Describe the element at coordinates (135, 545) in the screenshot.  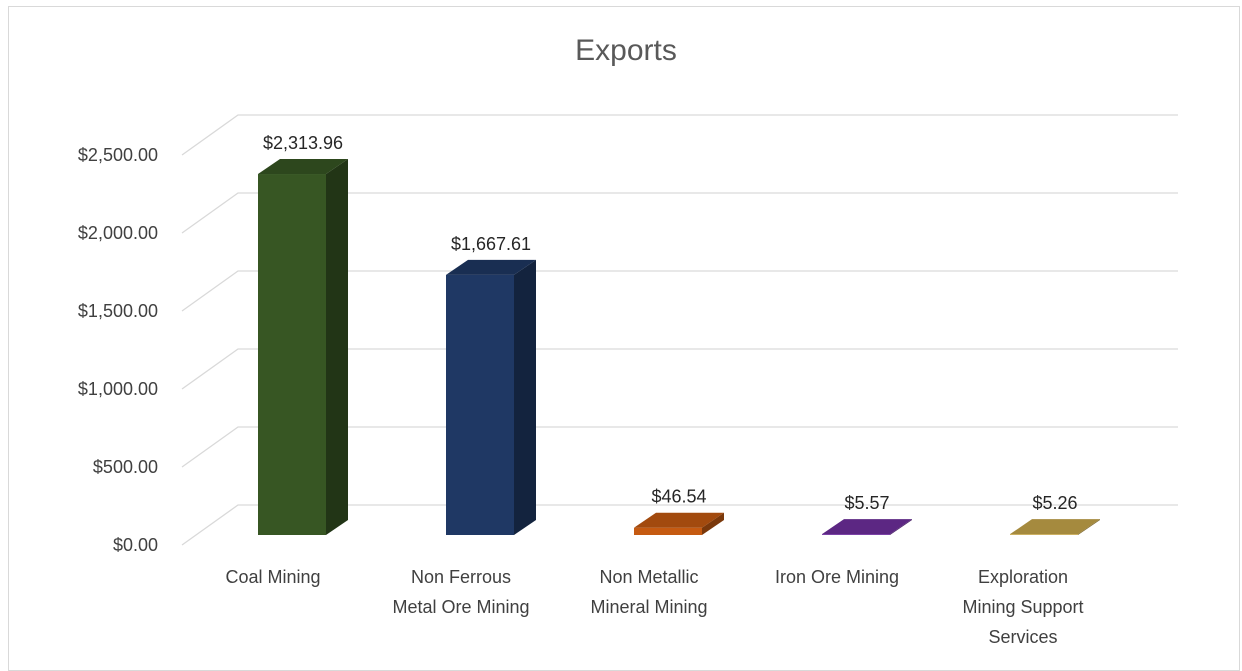
I see `y-tick-label: $0.00` at that location.